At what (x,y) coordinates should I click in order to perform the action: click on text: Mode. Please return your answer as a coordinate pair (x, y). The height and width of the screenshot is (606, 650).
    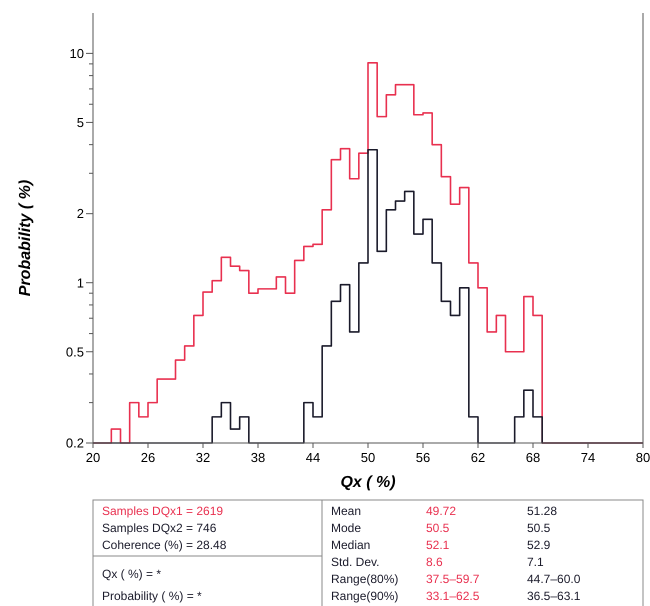
    Looking at the image, I should click on (346, 528).